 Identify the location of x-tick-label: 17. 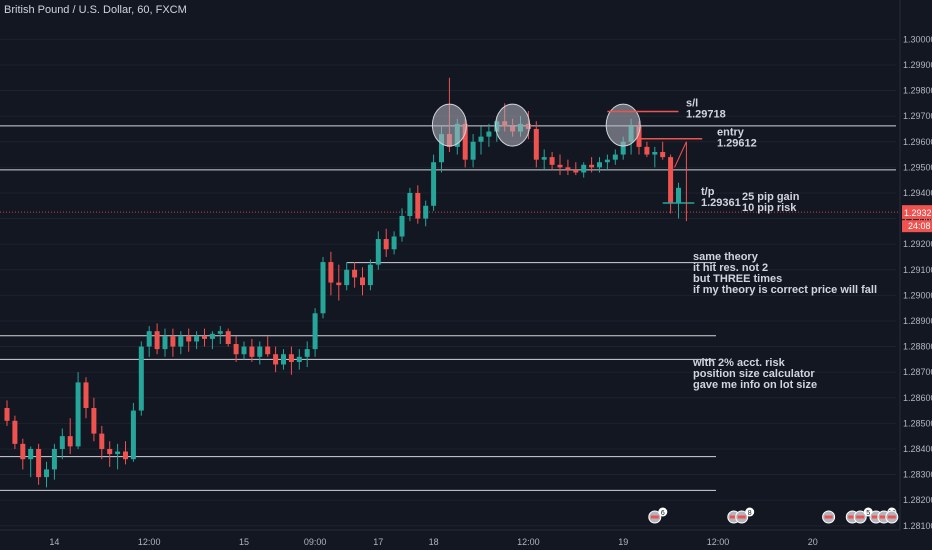
(378, 542).